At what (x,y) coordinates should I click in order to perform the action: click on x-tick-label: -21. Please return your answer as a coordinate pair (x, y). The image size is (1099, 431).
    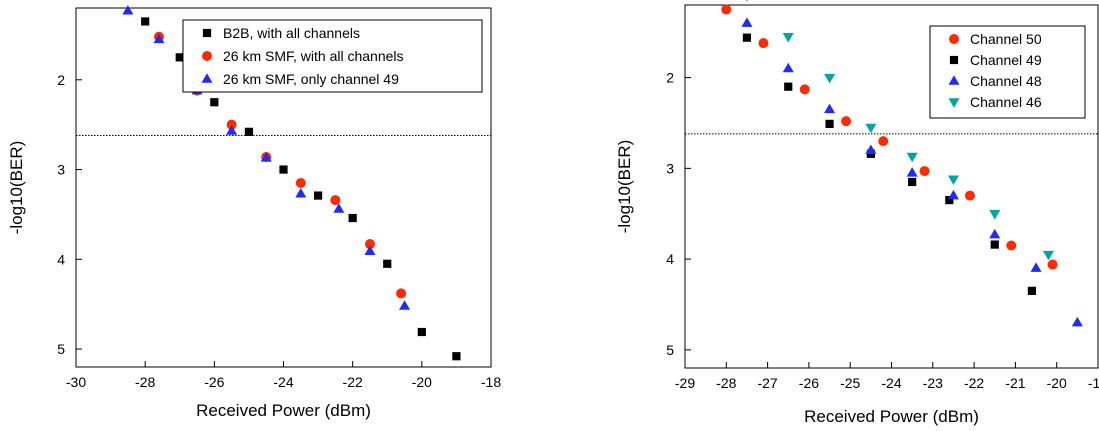
    Looking at the image, I should click on (1015, 383).